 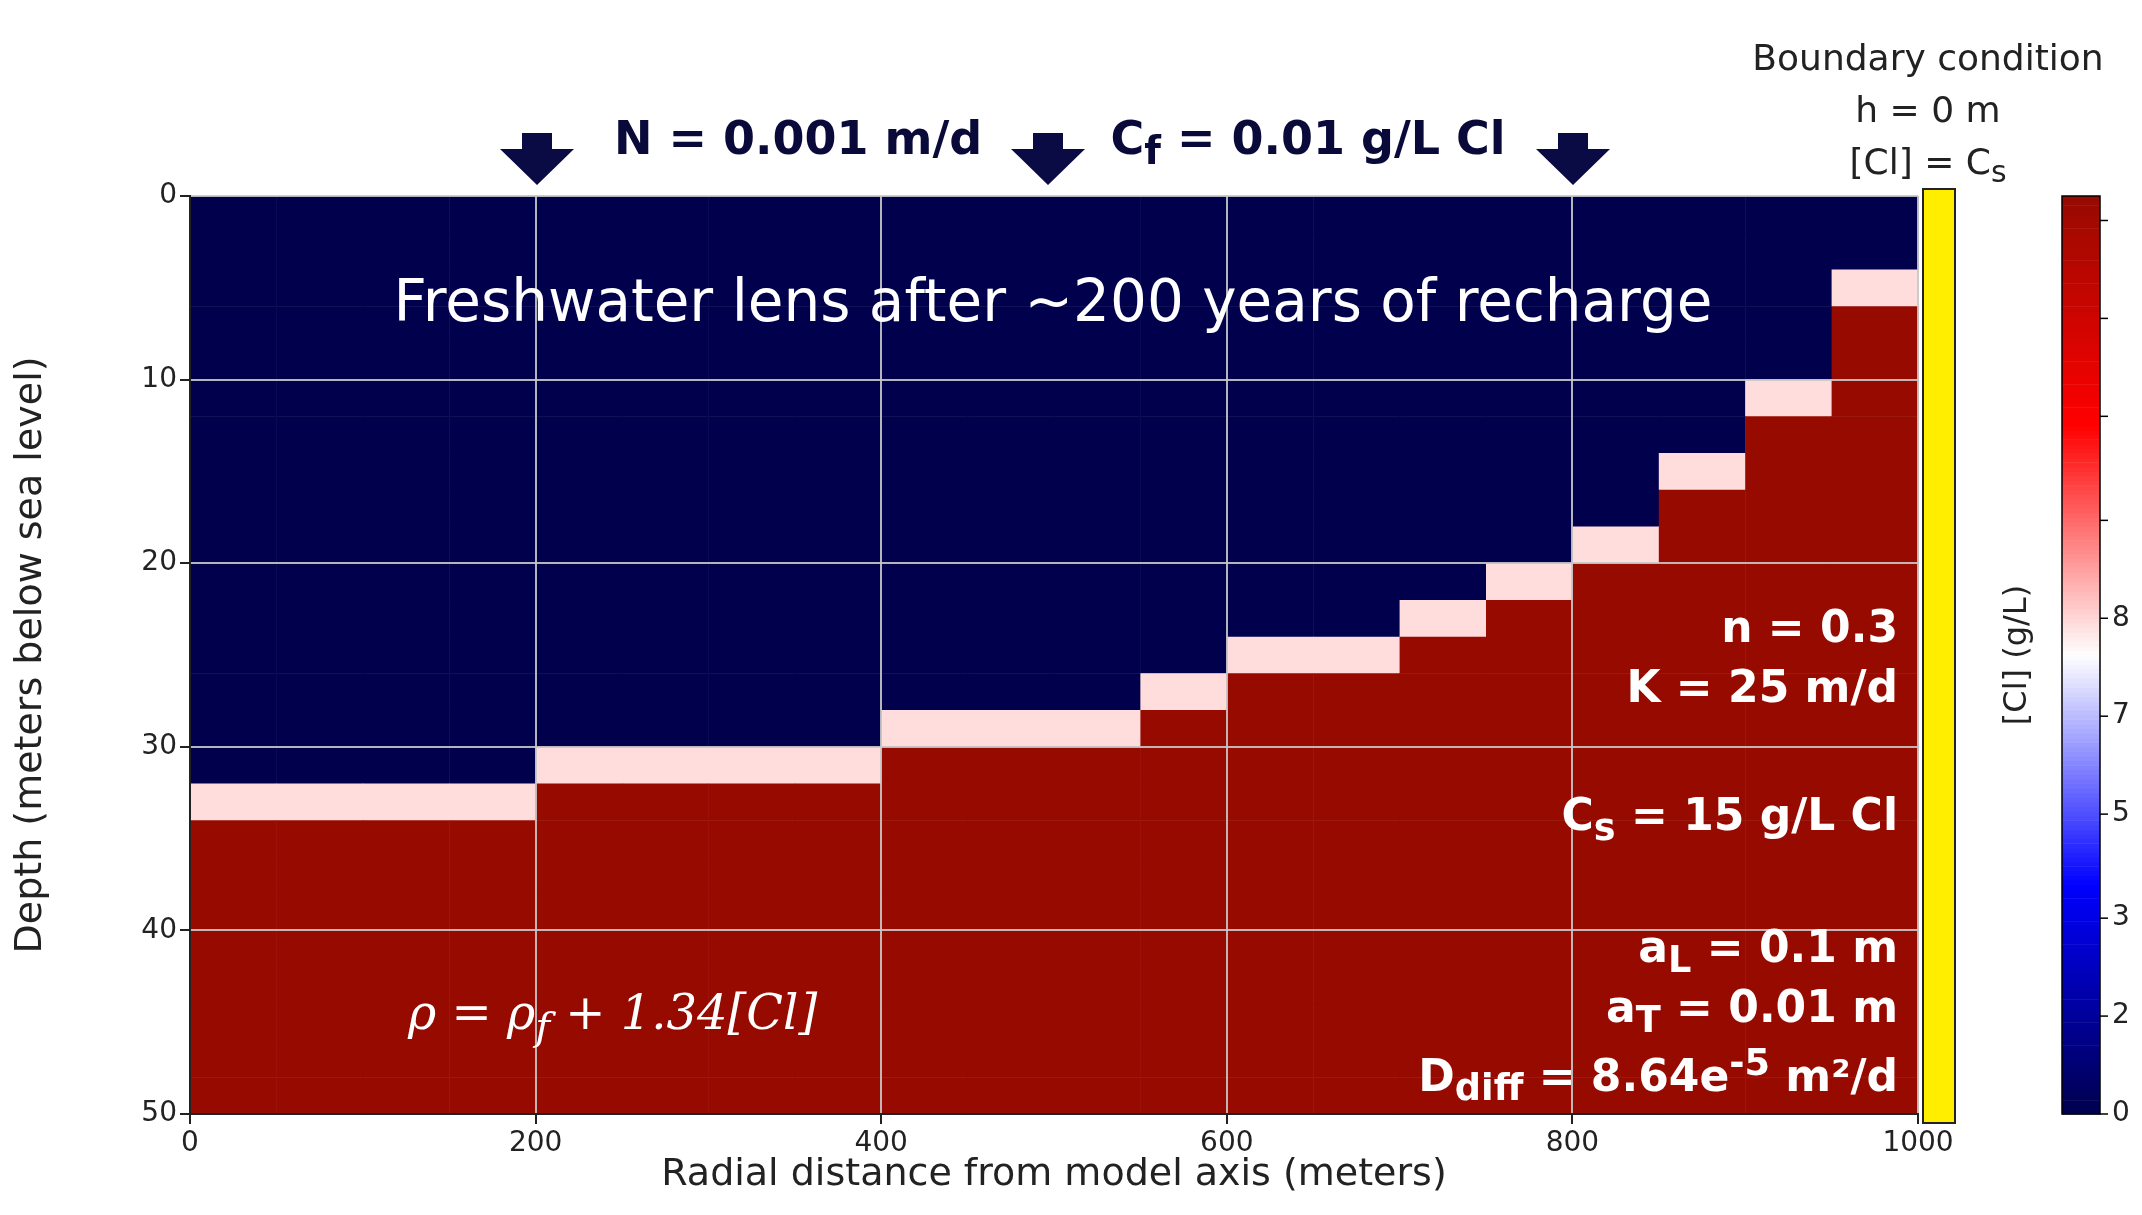 I want to click on text: N = 0.001 m/d, so click(x=798, y=138).